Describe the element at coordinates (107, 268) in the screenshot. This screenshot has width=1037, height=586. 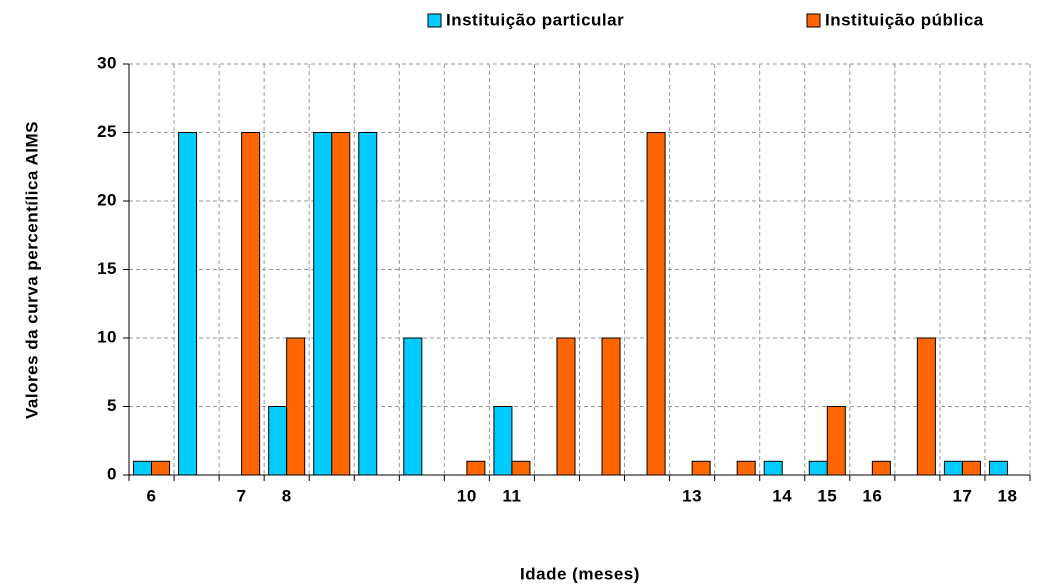
I see `y-tick-label: 15` at that location.